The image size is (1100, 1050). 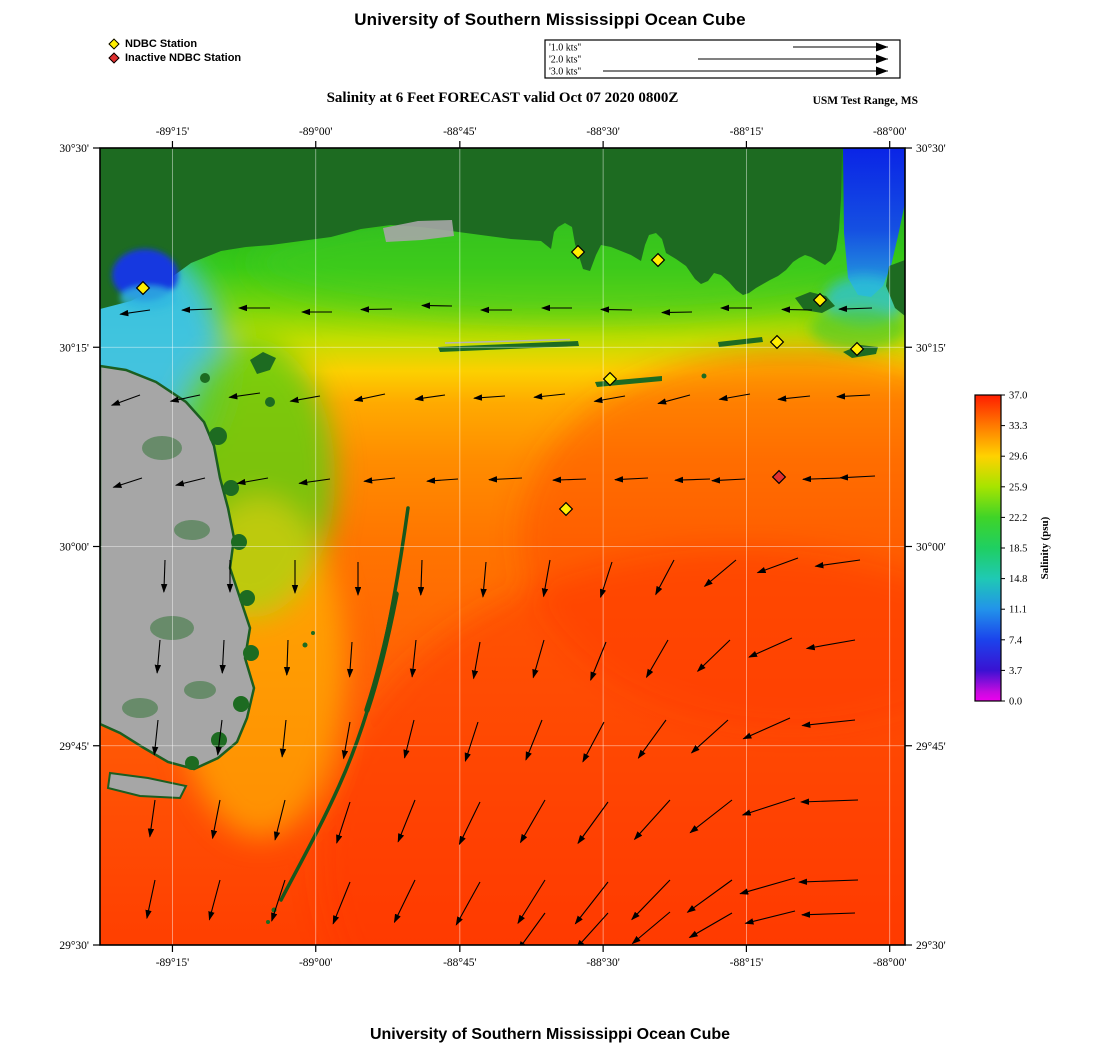 I want to click on coastal-sand-patch, so click(x=418, y=231).